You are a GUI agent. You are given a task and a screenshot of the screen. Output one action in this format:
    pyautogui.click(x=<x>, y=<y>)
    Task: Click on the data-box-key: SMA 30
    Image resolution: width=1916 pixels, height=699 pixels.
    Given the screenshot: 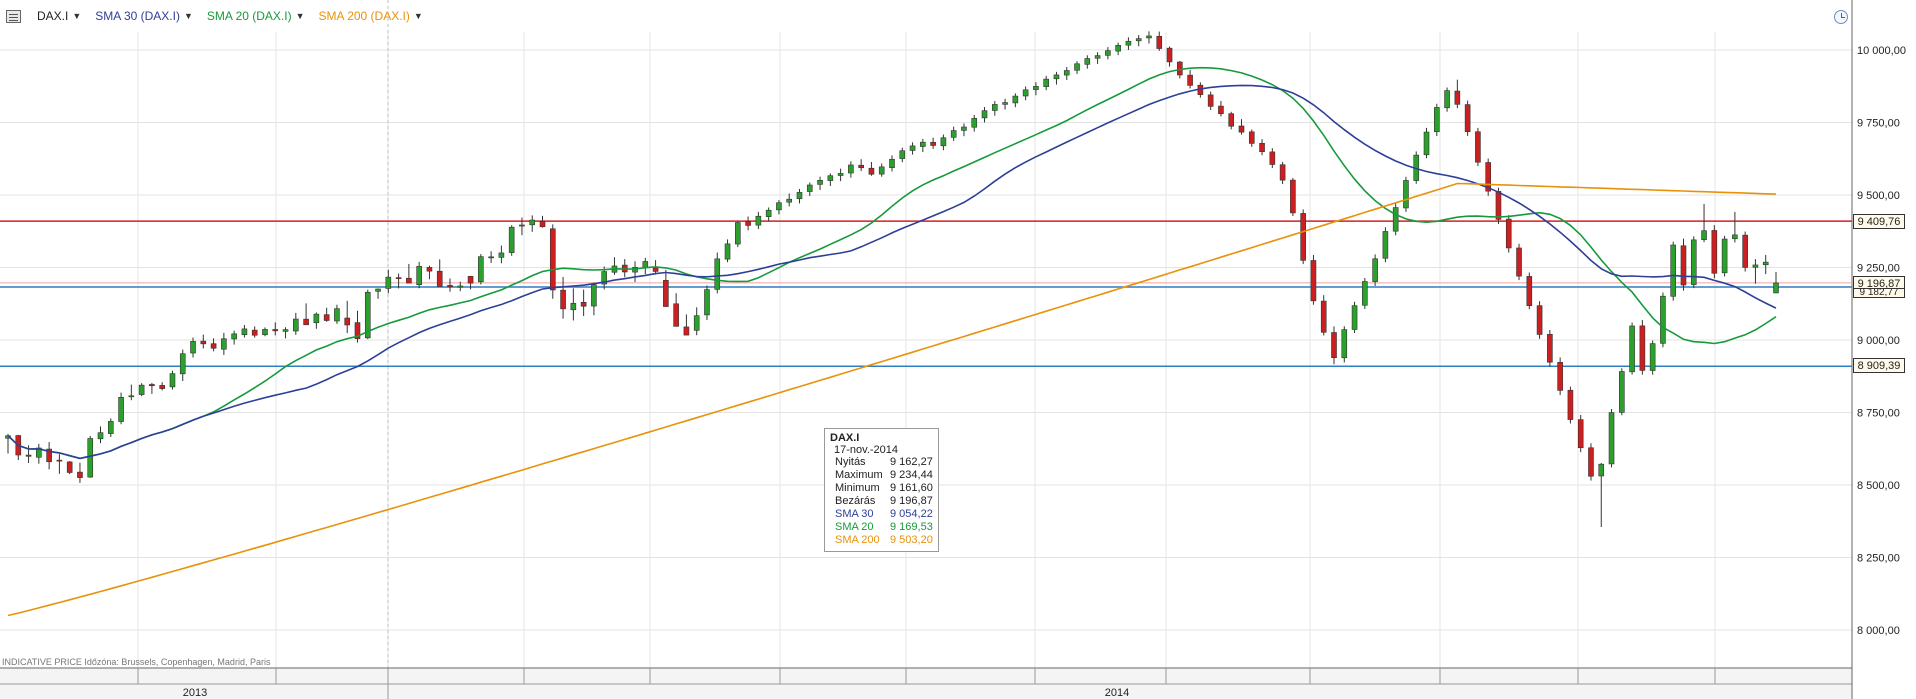 What is the action you would take?
    pyautogui.click(x=854, y=514)
    